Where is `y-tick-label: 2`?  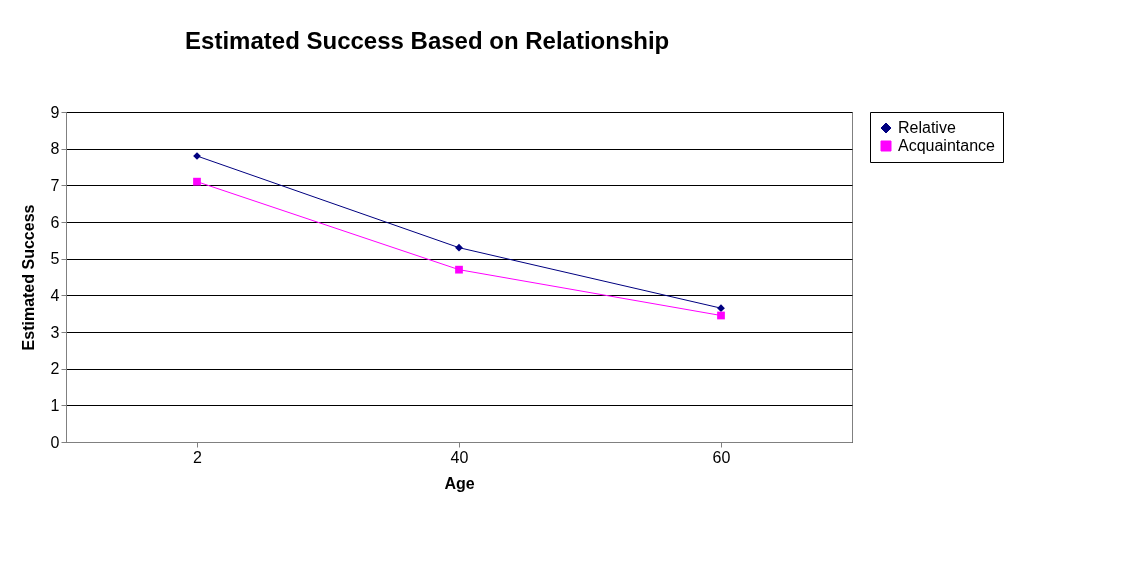 y-tick-label: 2 is located at coordinates (55, 369).